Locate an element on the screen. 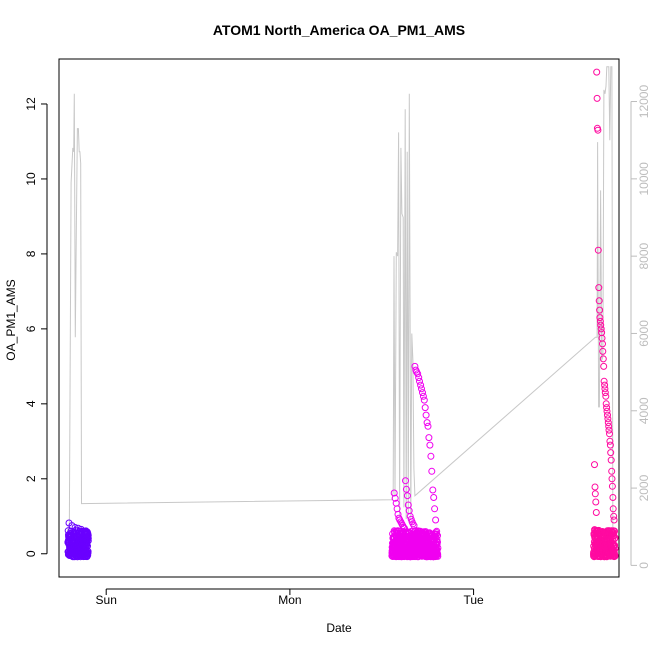 This screenshot has height=650, width=650. y-tick-label: 6 is located at coordinates (31, 328).